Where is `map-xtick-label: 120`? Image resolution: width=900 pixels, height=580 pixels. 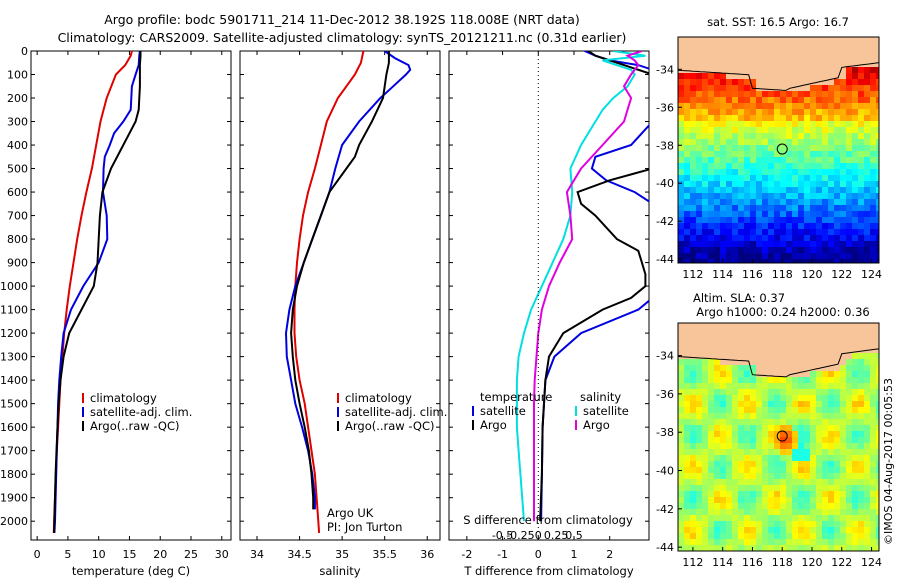 map-xtick-label: 120 is located at coordinates (812, 562).